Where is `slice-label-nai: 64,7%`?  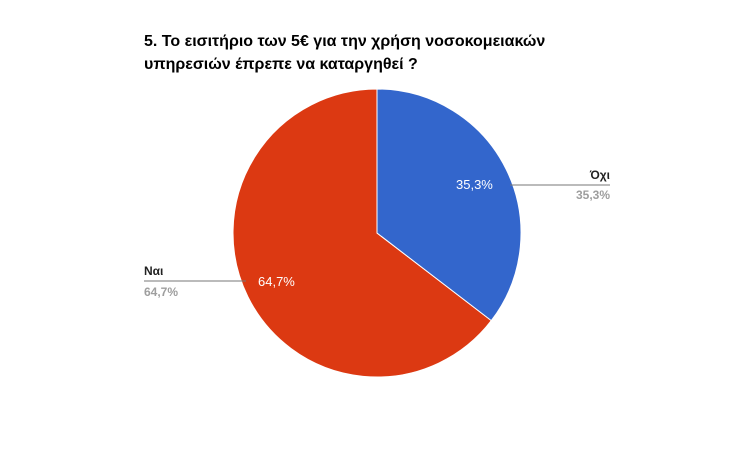
slice-label-nai: 64,7% is located at coordinates (276, 281).